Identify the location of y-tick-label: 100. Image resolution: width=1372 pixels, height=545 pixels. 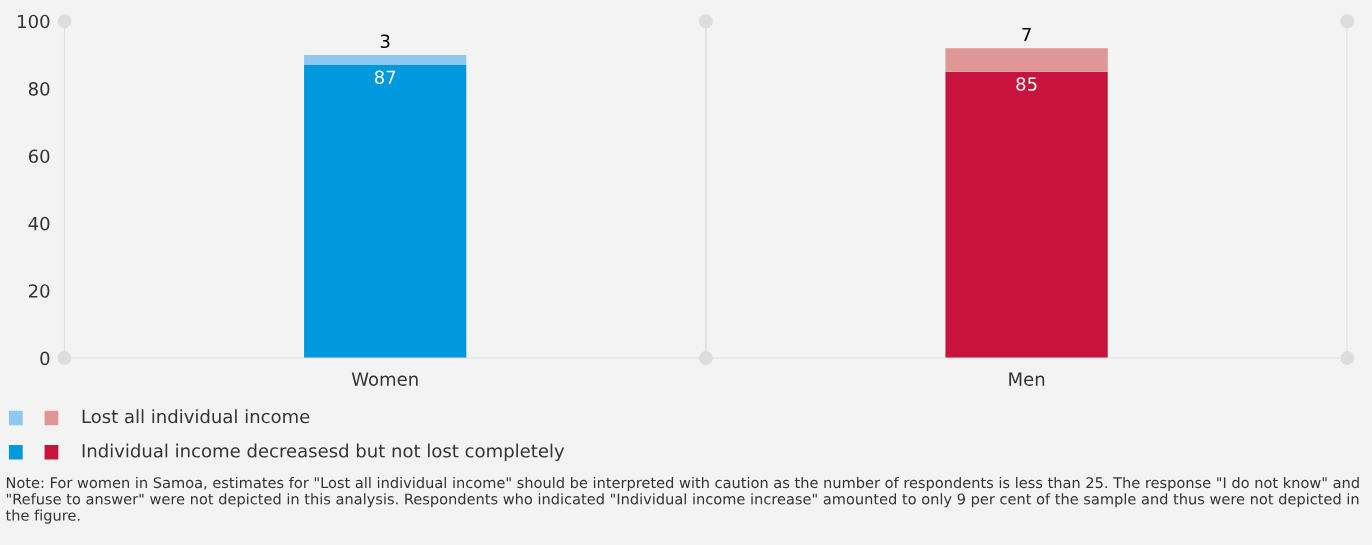
(34, 21).